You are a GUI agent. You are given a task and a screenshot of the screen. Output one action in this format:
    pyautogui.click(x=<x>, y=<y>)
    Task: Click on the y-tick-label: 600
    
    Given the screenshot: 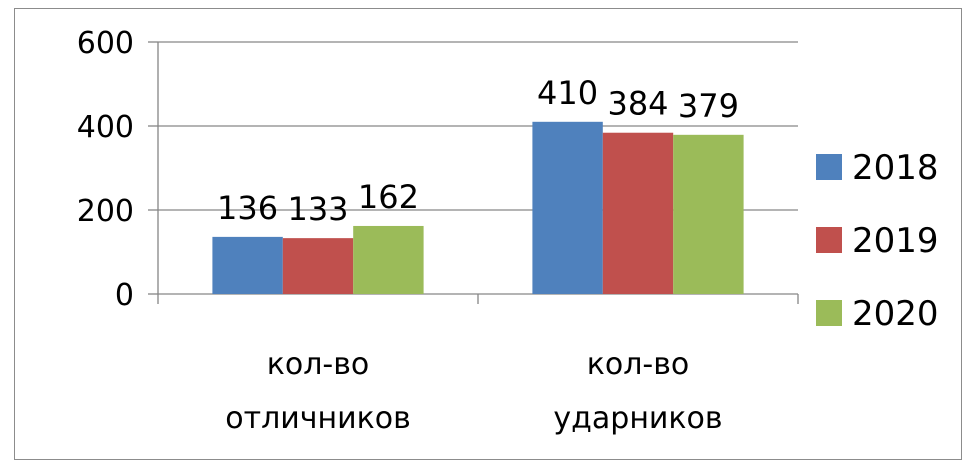 What is the action you would take?
    pyautogui.click(x=105, y=43)
    